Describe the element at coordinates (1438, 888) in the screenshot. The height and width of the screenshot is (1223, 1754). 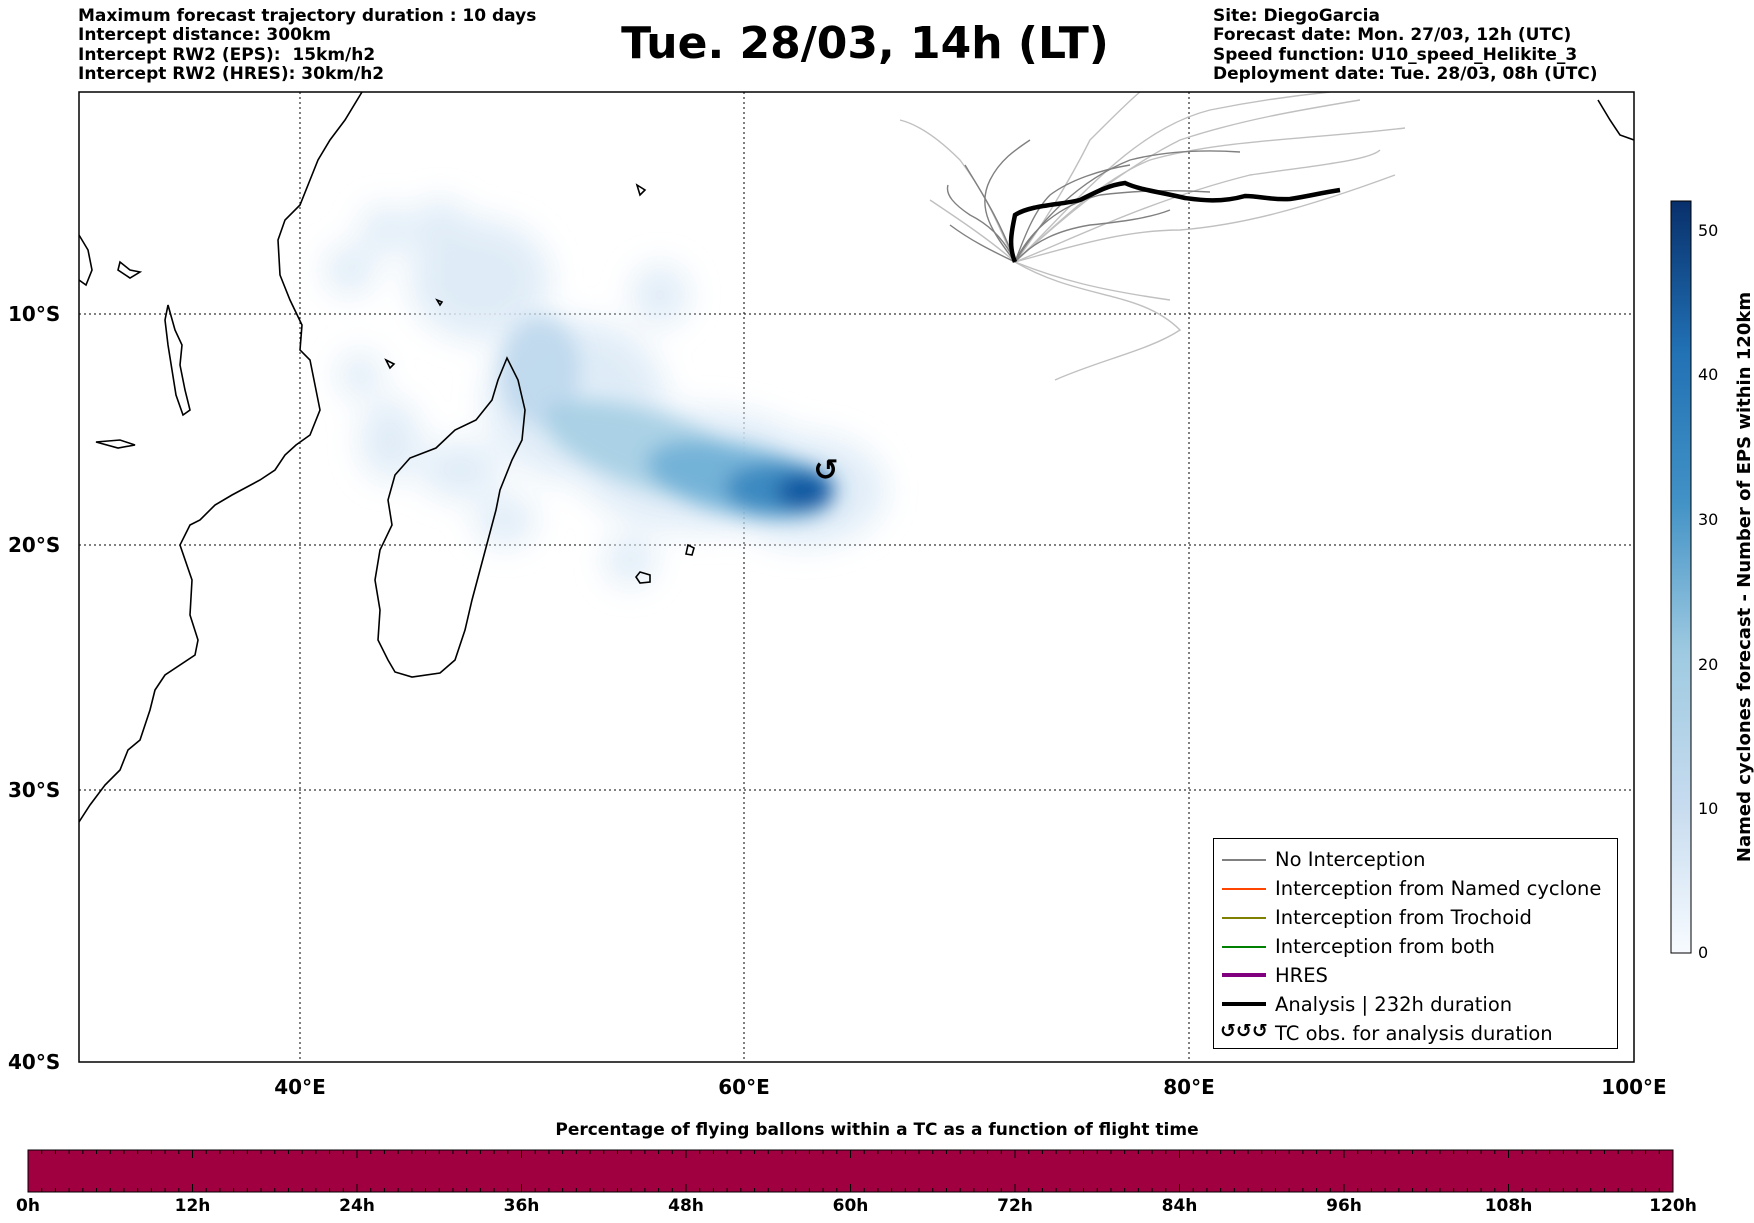
I see `legend-label: Interception from Named cyclone` at that location.